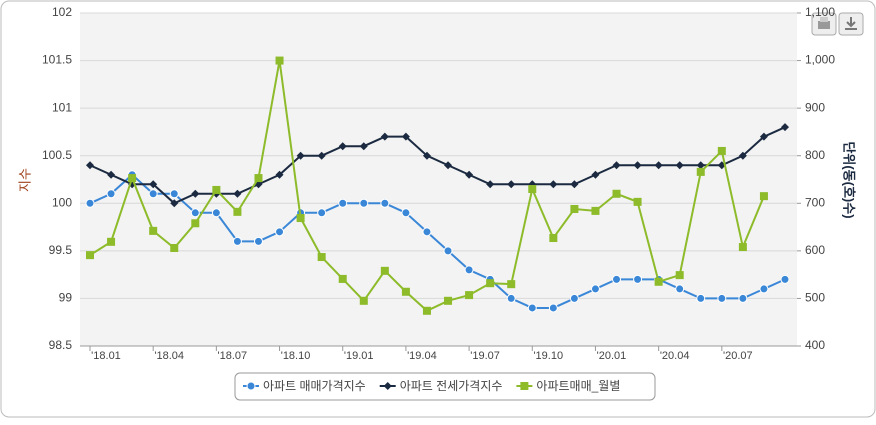  What do you see at coordinates (233, 356) in the screenshot?
I see `x-tick-label: '18.07` at bounding box center [233, 356].